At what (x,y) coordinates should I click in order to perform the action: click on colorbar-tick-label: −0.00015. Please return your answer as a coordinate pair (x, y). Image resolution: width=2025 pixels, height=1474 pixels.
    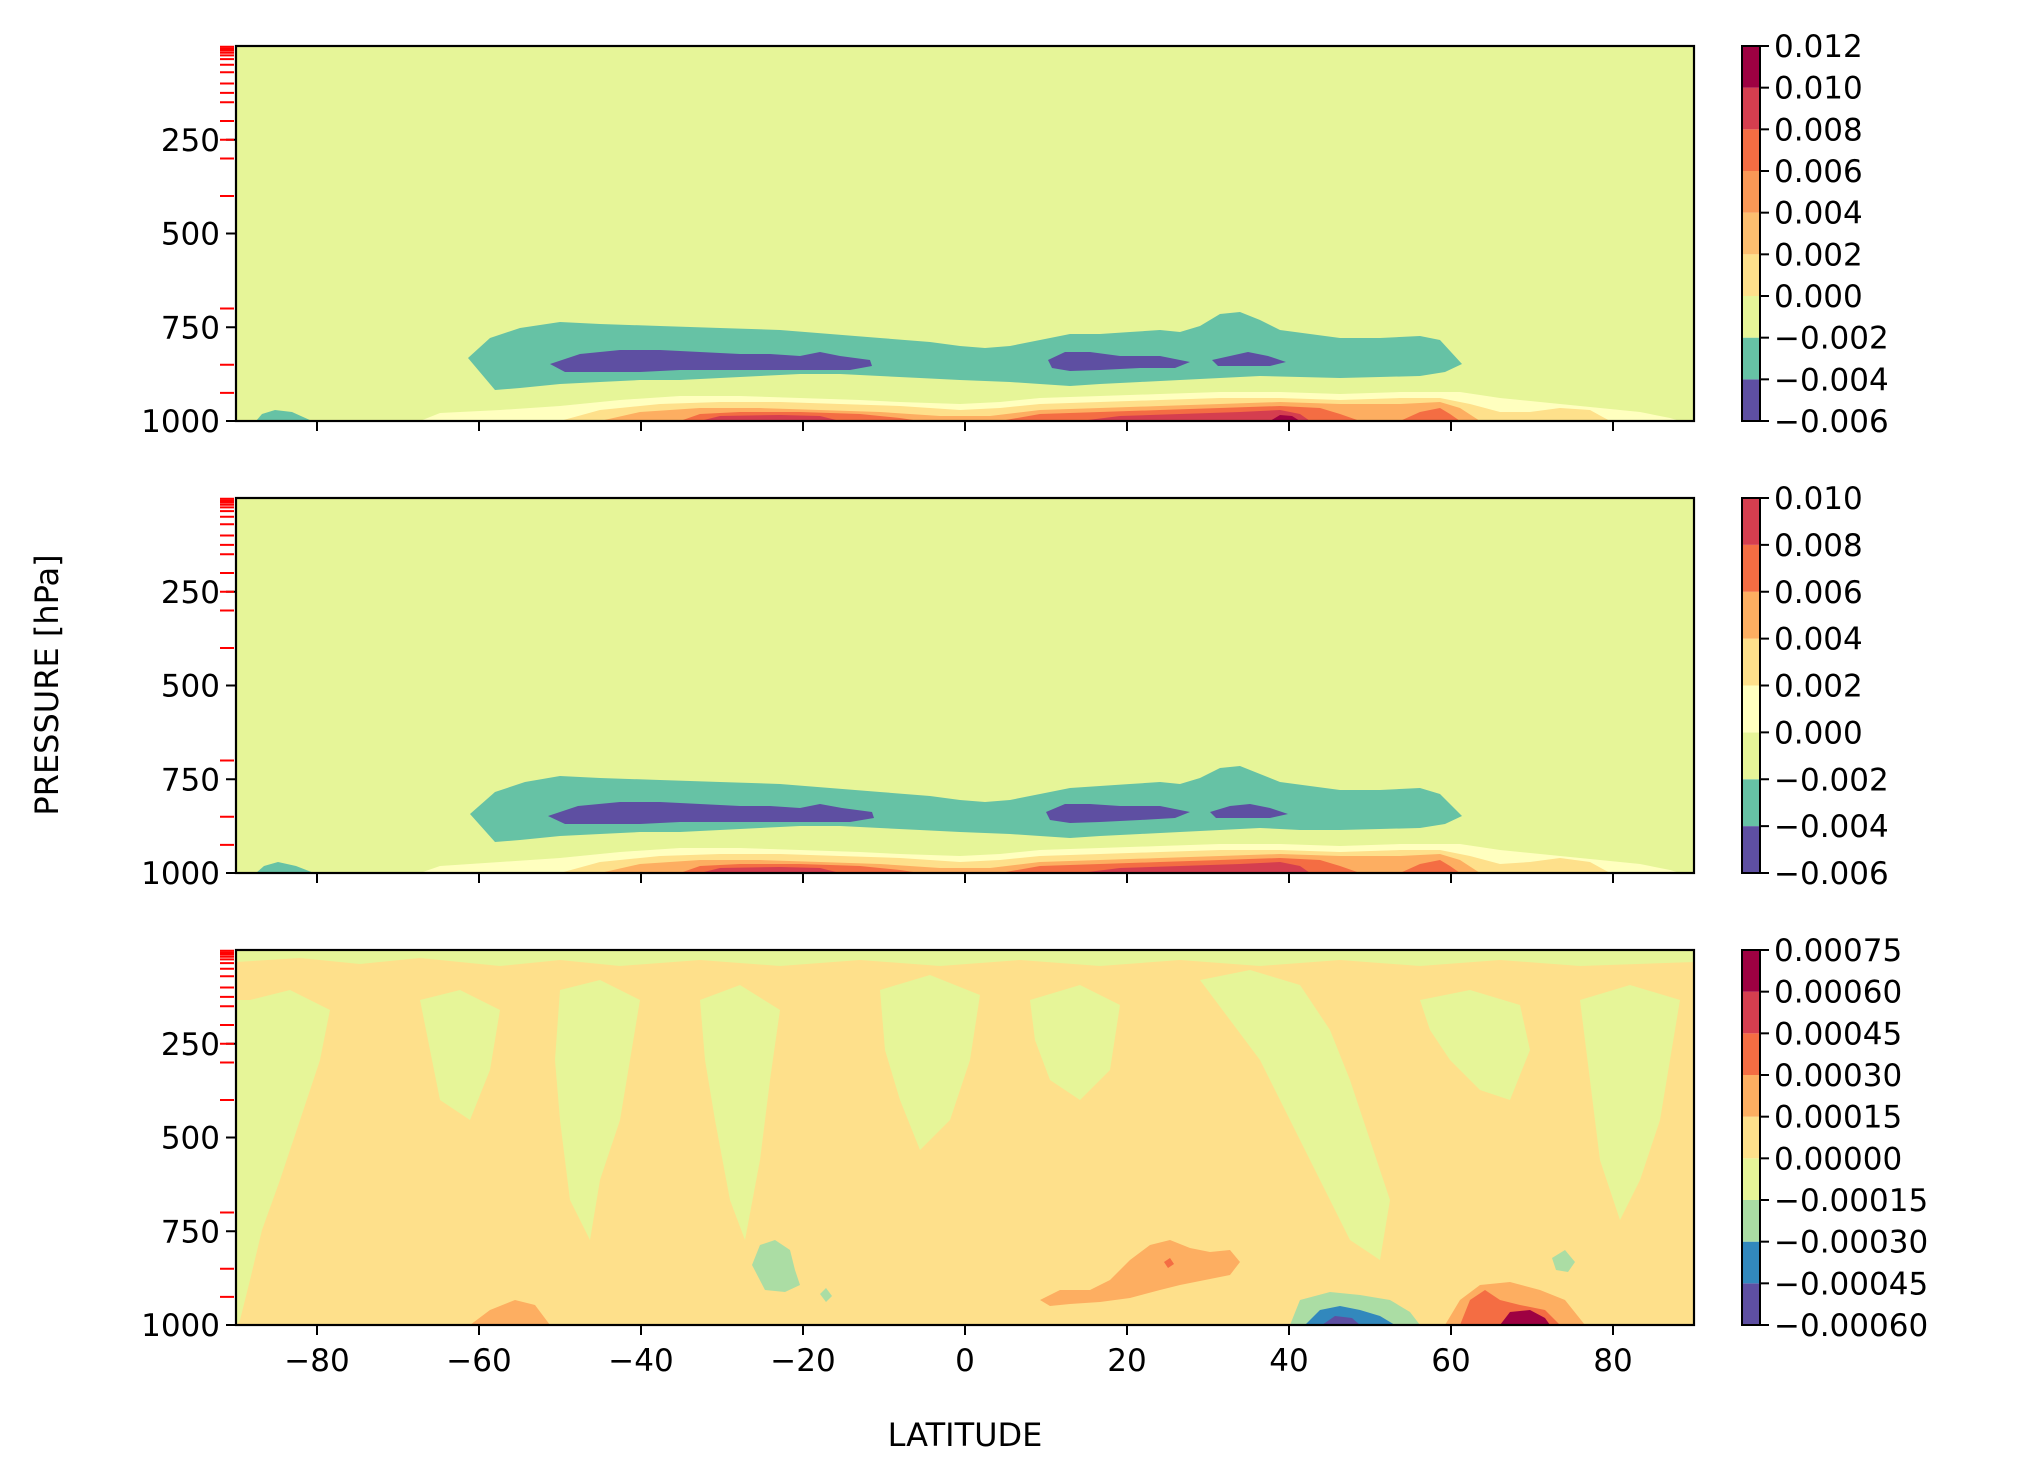
    Looking at the image, I should click on (1851, 1201).